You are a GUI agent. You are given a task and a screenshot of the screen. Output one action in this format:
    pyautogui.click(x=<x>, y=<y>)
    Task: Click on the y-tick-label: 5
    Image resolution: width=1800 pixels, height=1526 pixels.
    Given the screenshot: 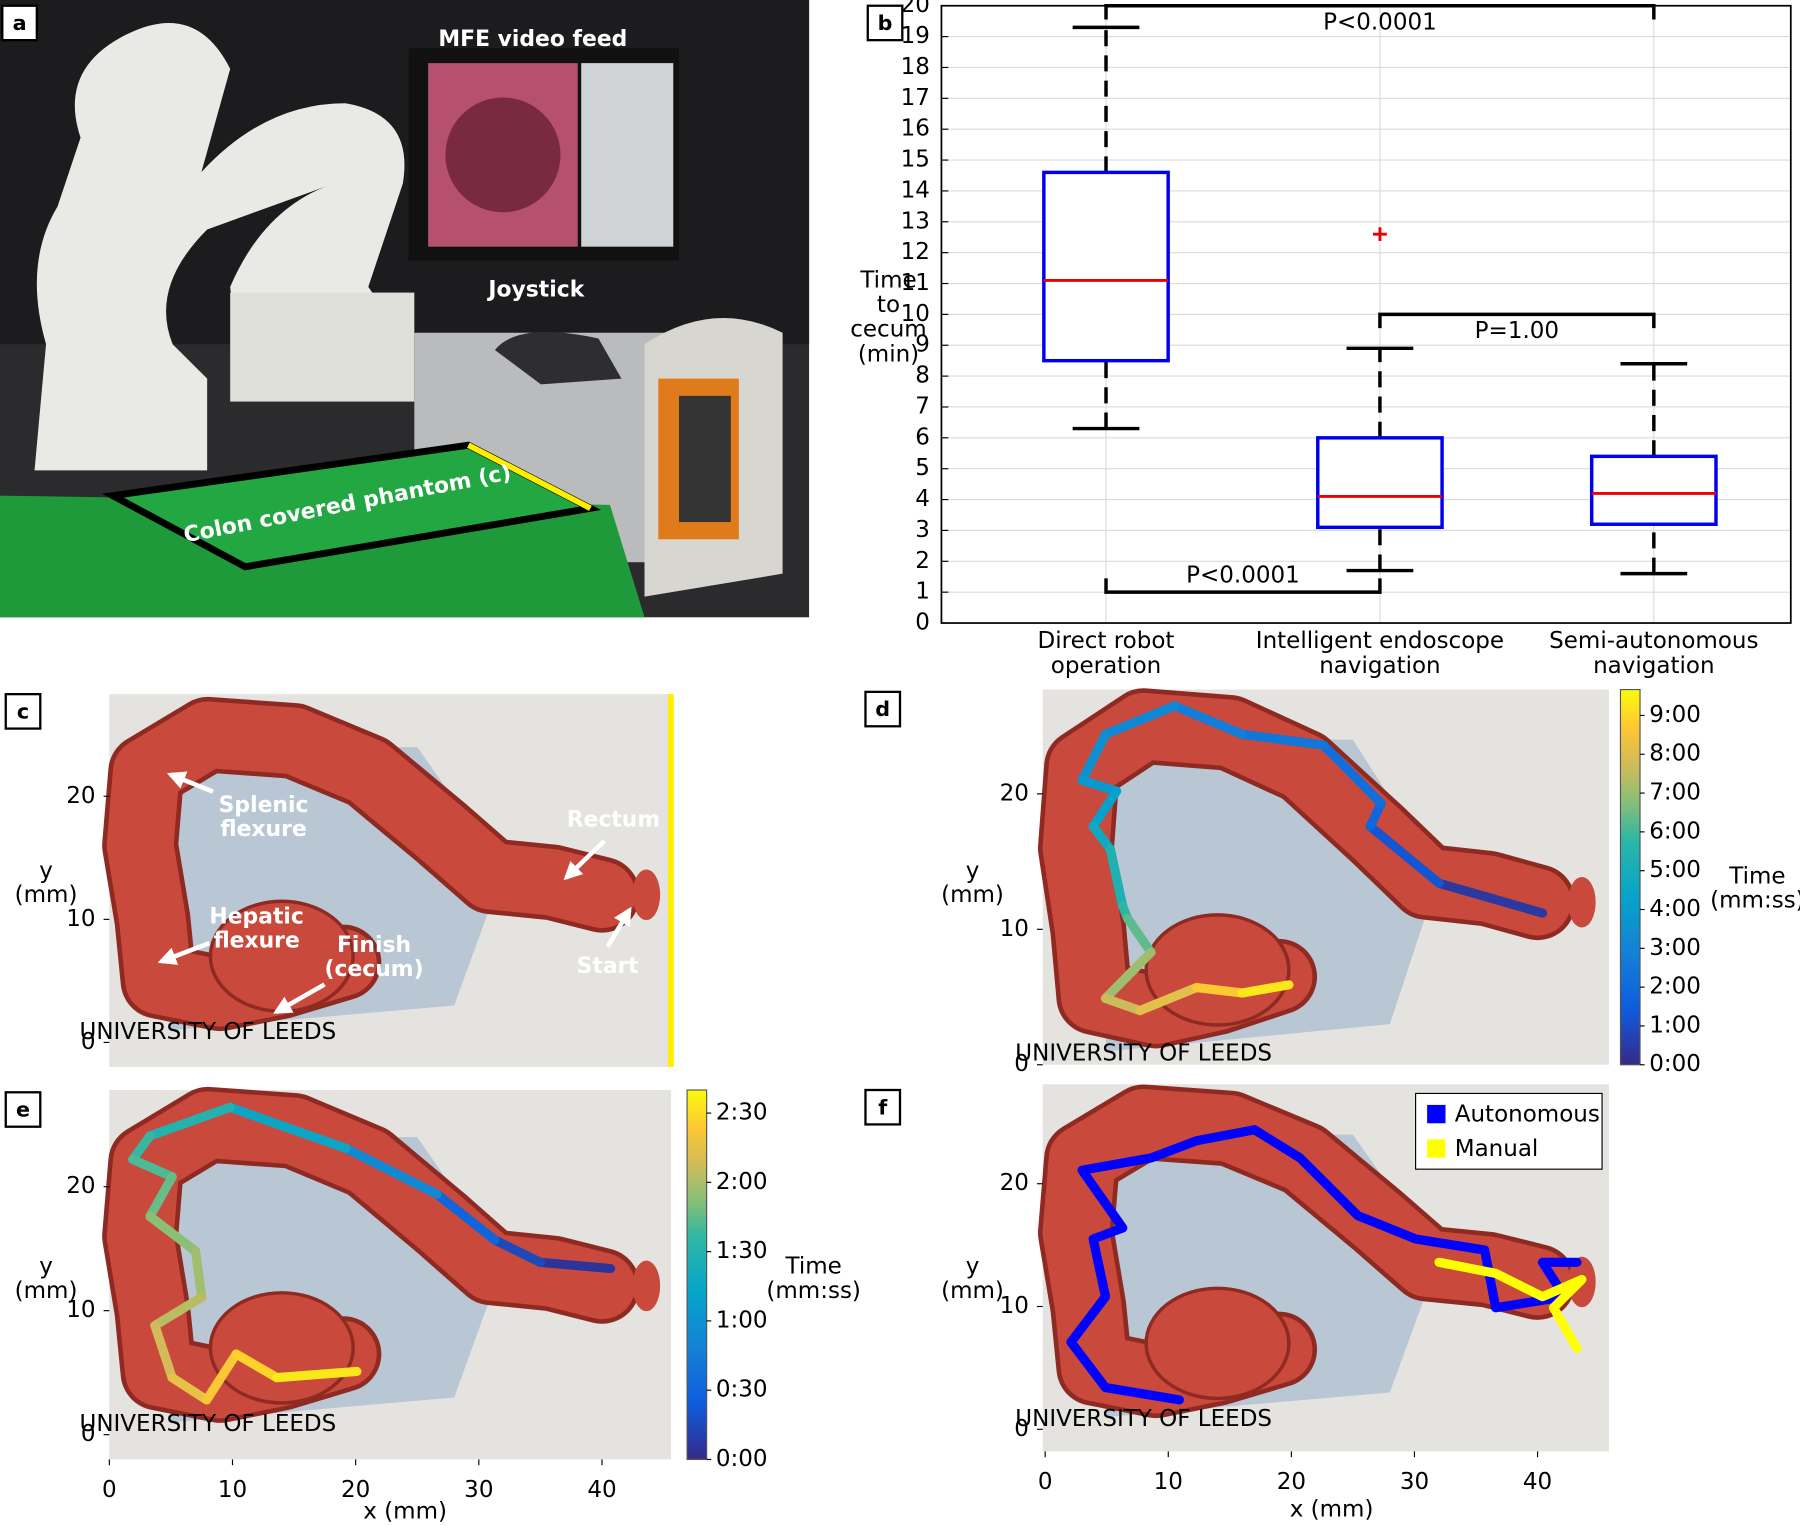 What is the action you would take?
    pyautogui.click(x=922, y=468)
    